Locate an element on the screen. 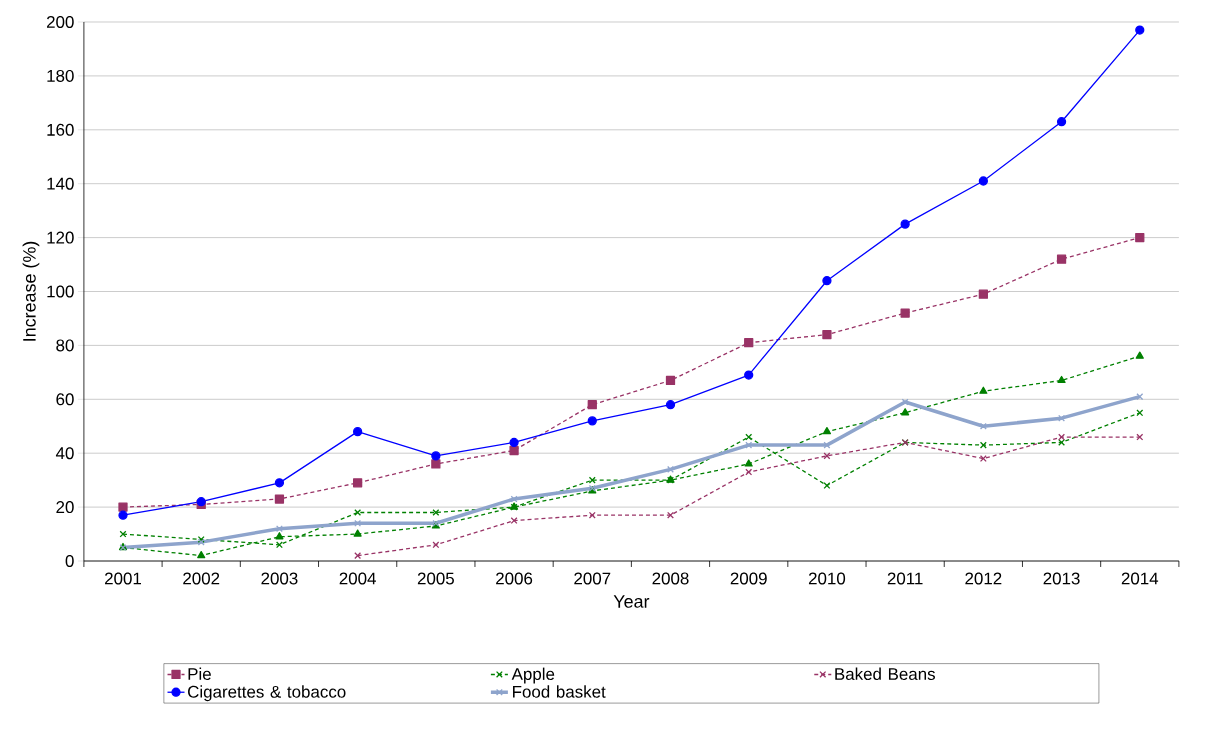 Image resolution: width=1222 pixels, height=733 pixels. x-tick-label: 2001 is located at coordinates (123, 578).